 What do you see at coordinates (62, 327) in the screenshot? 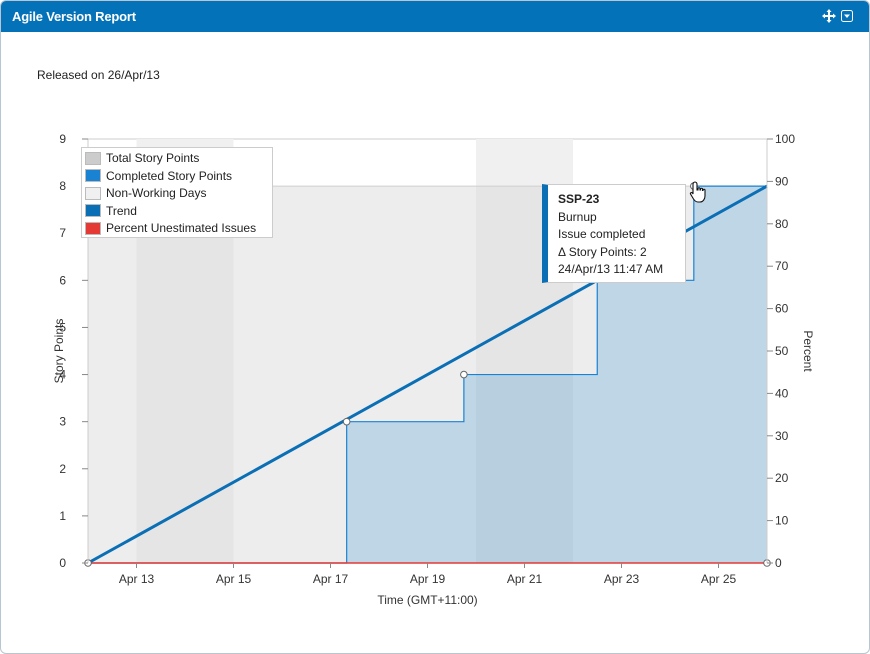
I see `y-tick-label: 5` at bounding box center [62, 327].